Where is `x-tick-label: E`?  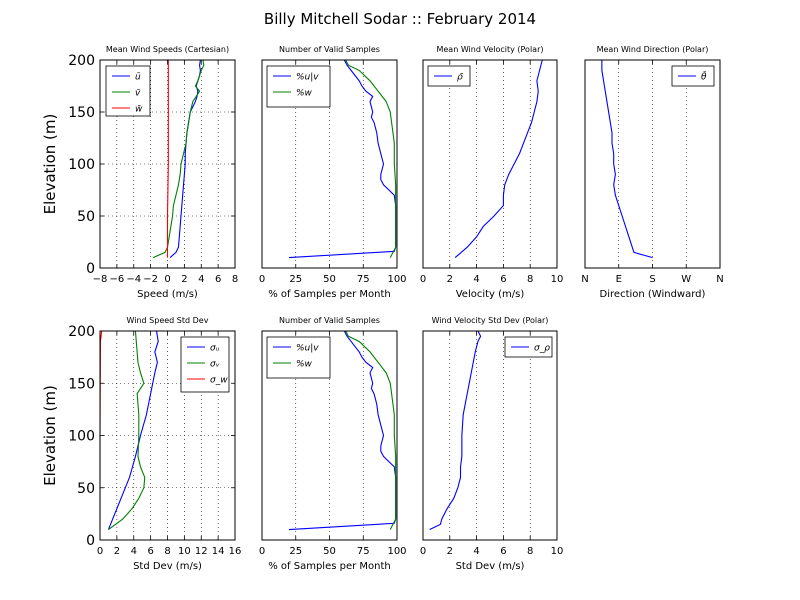
x-tick-label: E is located at coordinates (619, 279).